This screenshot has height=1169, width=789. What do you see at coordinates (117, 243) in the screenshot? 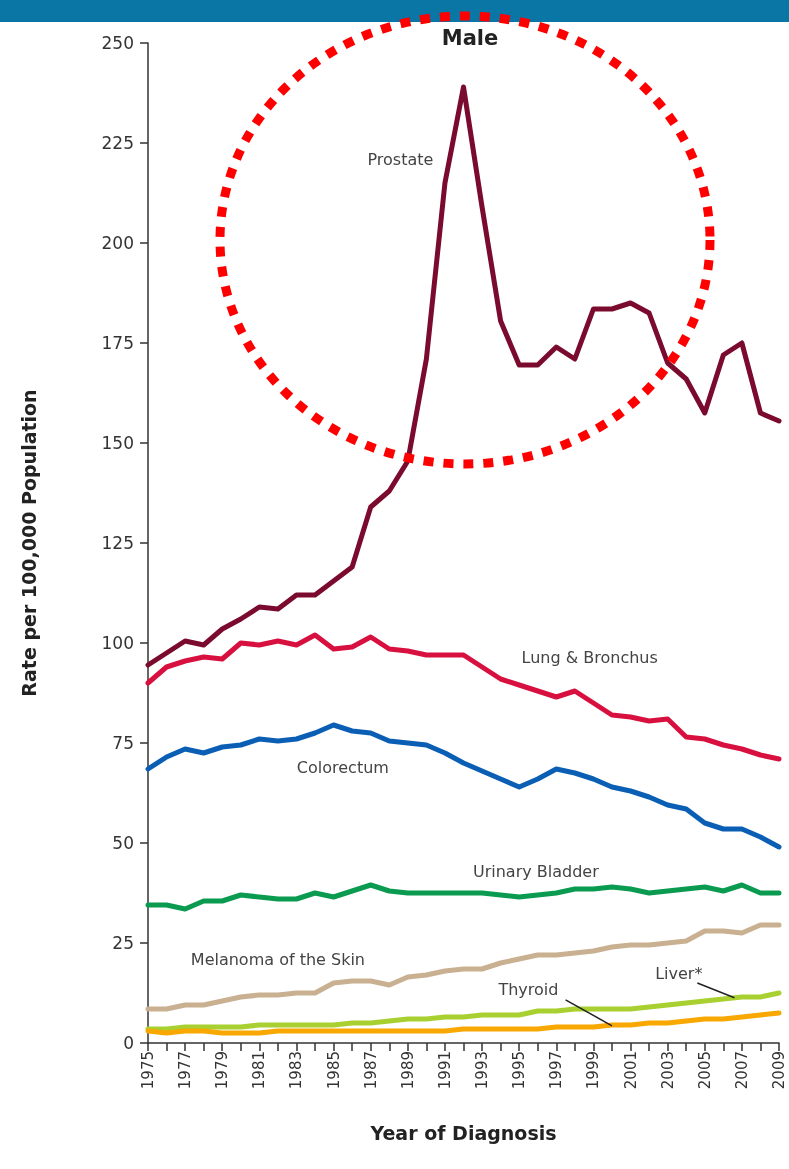
I see `y-tick-label: 200` at bounding box center [117, 243].